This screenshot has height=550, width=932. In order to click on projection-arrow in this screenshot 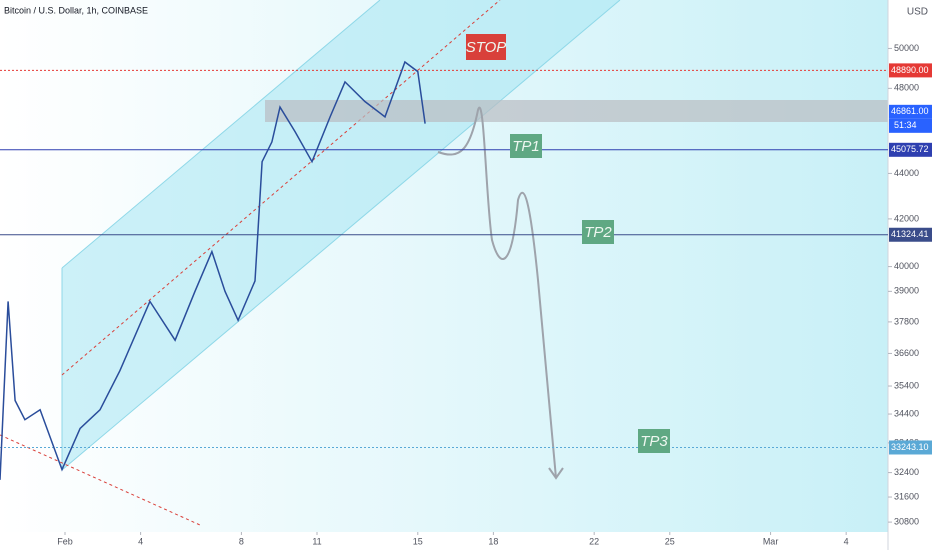, I will do `click(556, 473)`.